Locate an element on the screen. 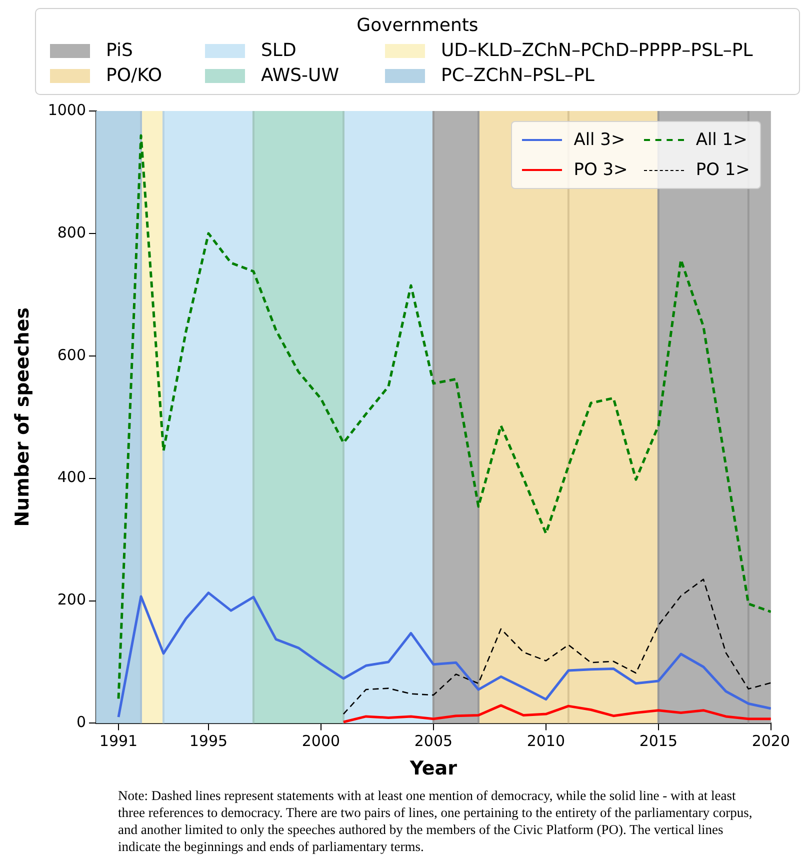 Image resolution: width=801 pixels, height=855 pixels. y-tick-label: 200 is located at coordinates (71, 599).